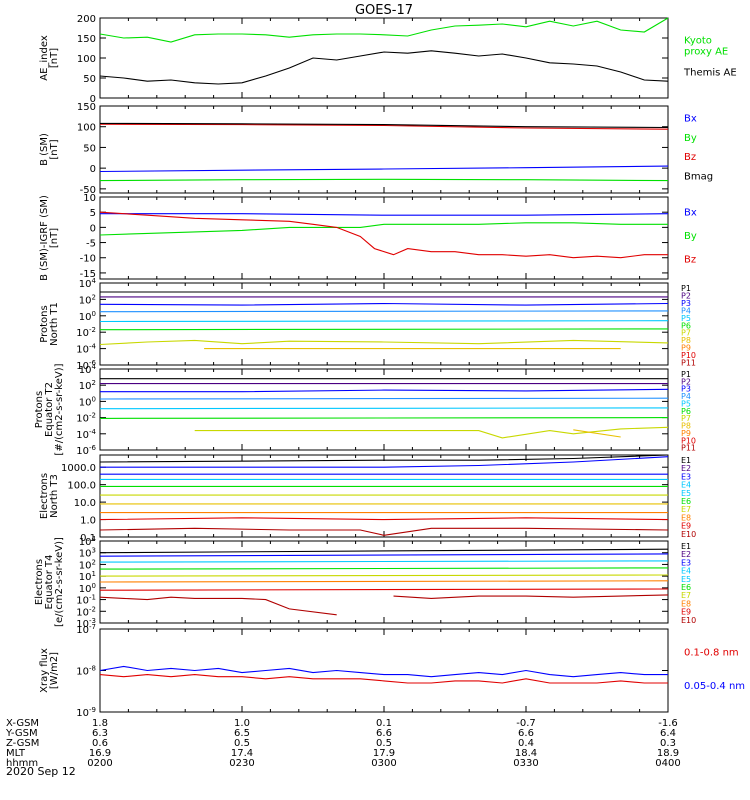 This screenshot has width=750, height=800. What do you see at coordinates (88, 190) in the screenshot?
I see `y-tick-label: -50` at bounding box center [88, 190].